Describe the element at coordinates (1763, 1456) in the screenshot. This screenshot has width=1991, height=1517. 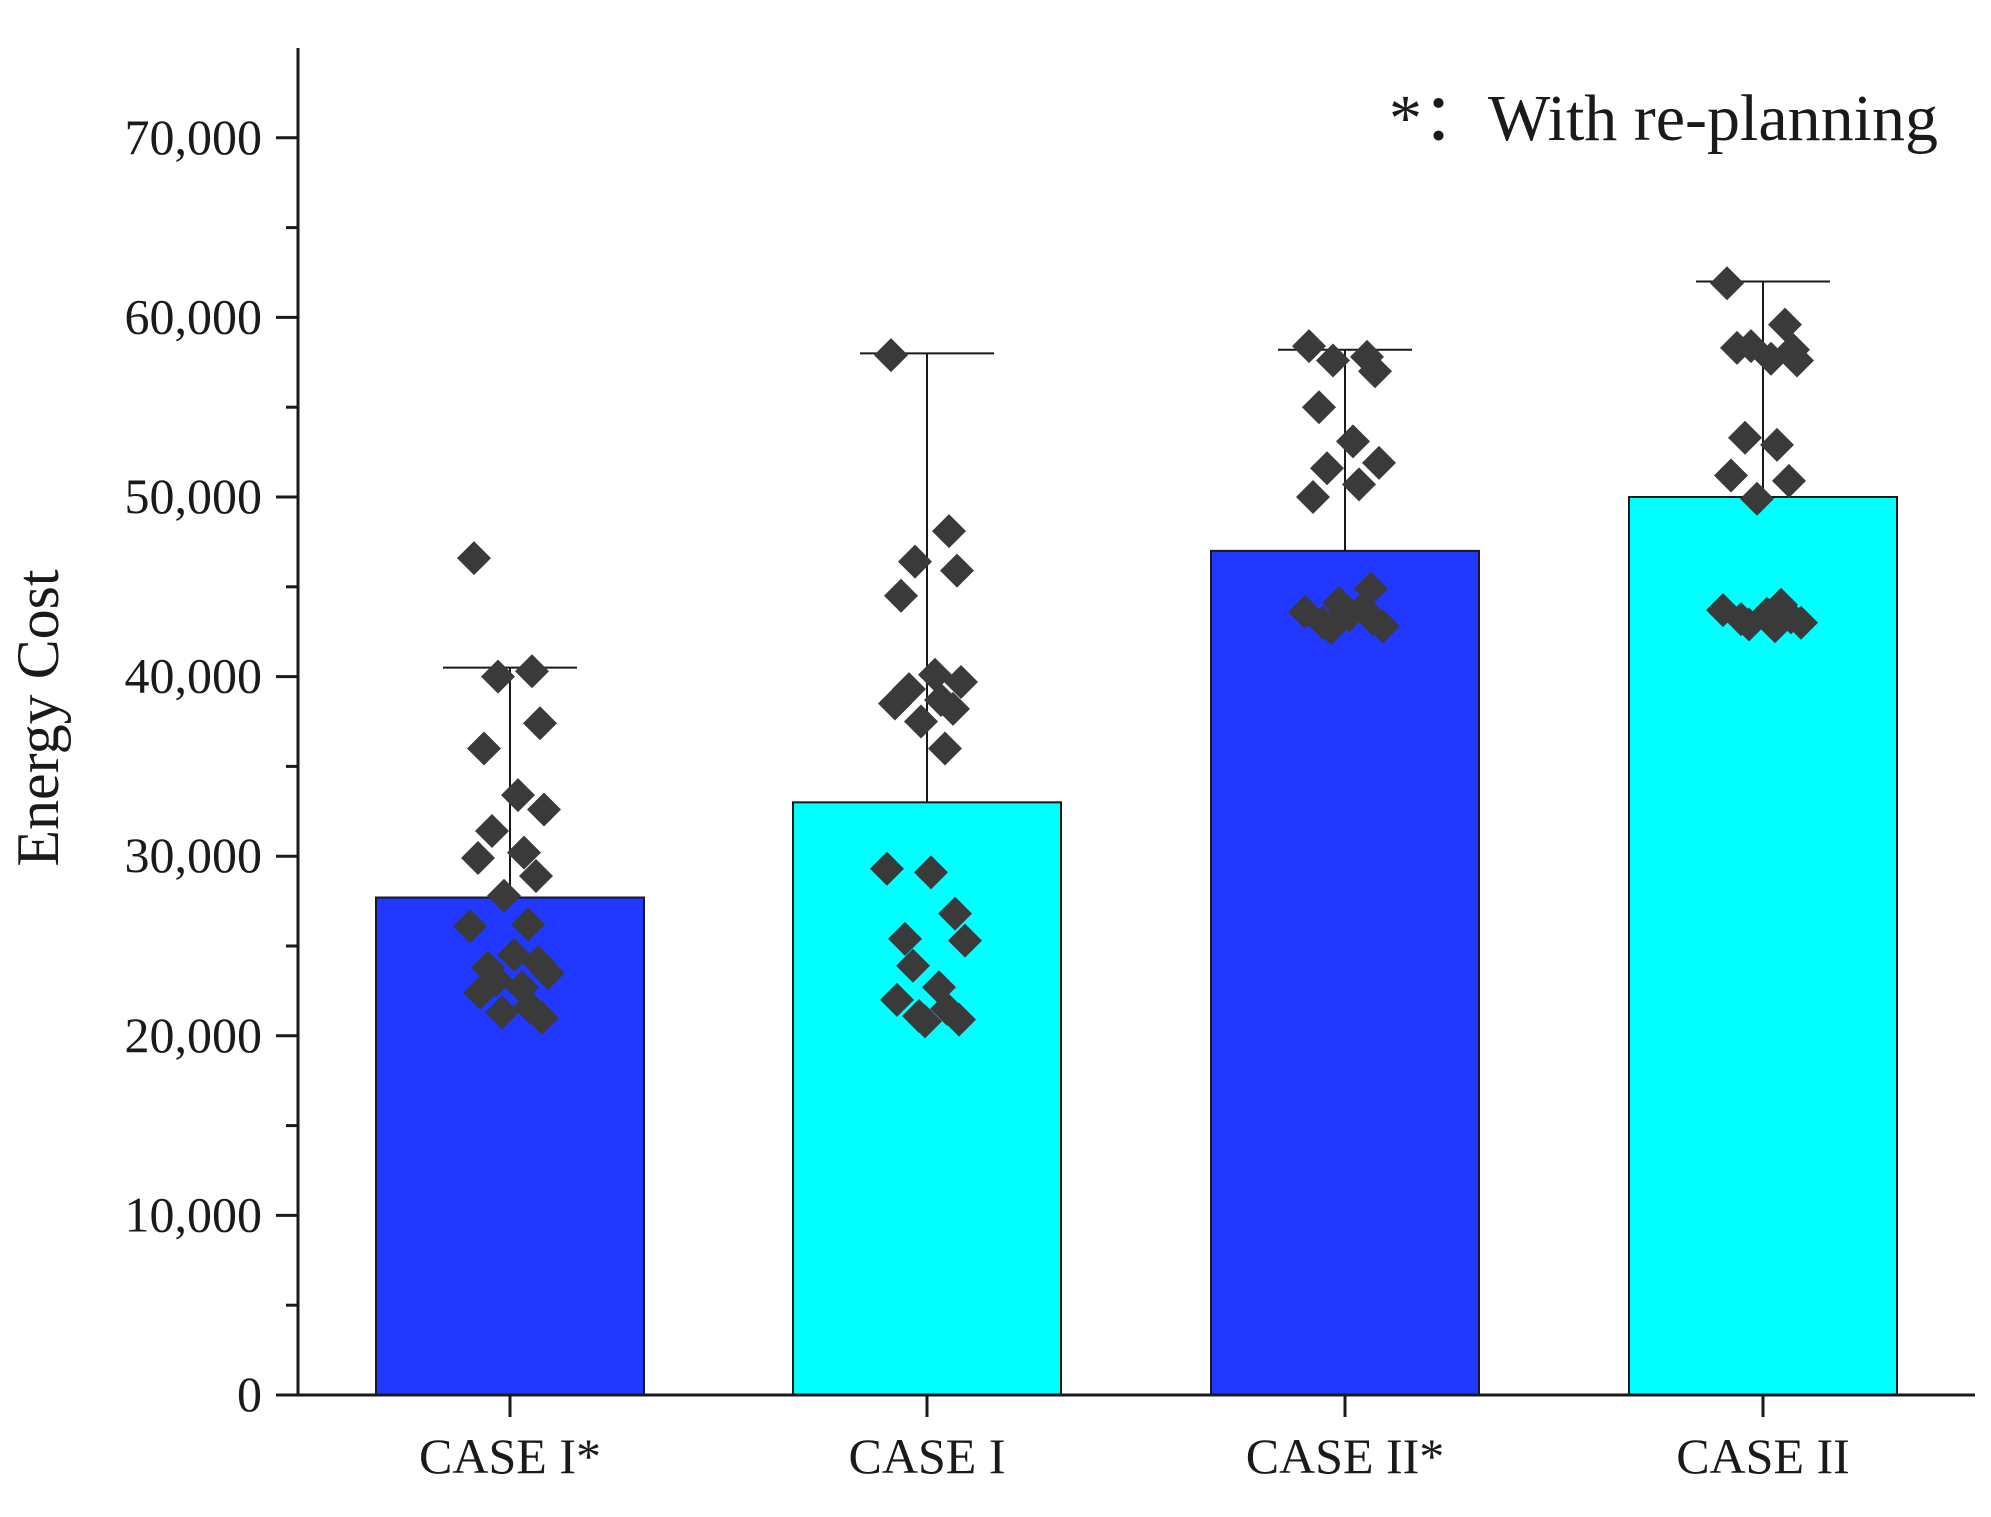
I see `x-tick-label-4: CASE II` at that location.